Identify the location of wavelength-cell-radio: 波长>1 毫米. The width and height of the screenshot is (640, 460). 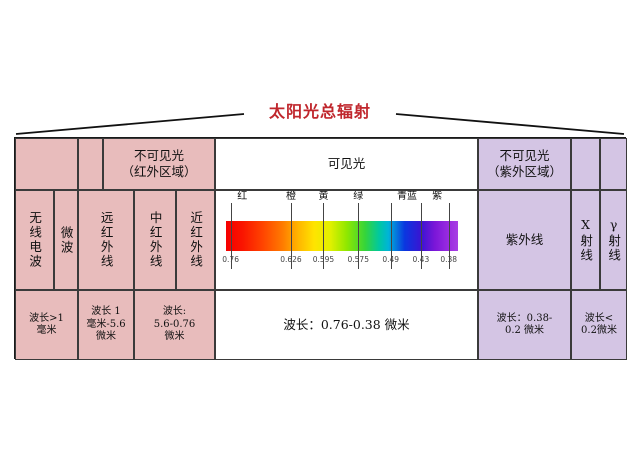
(46, 325).